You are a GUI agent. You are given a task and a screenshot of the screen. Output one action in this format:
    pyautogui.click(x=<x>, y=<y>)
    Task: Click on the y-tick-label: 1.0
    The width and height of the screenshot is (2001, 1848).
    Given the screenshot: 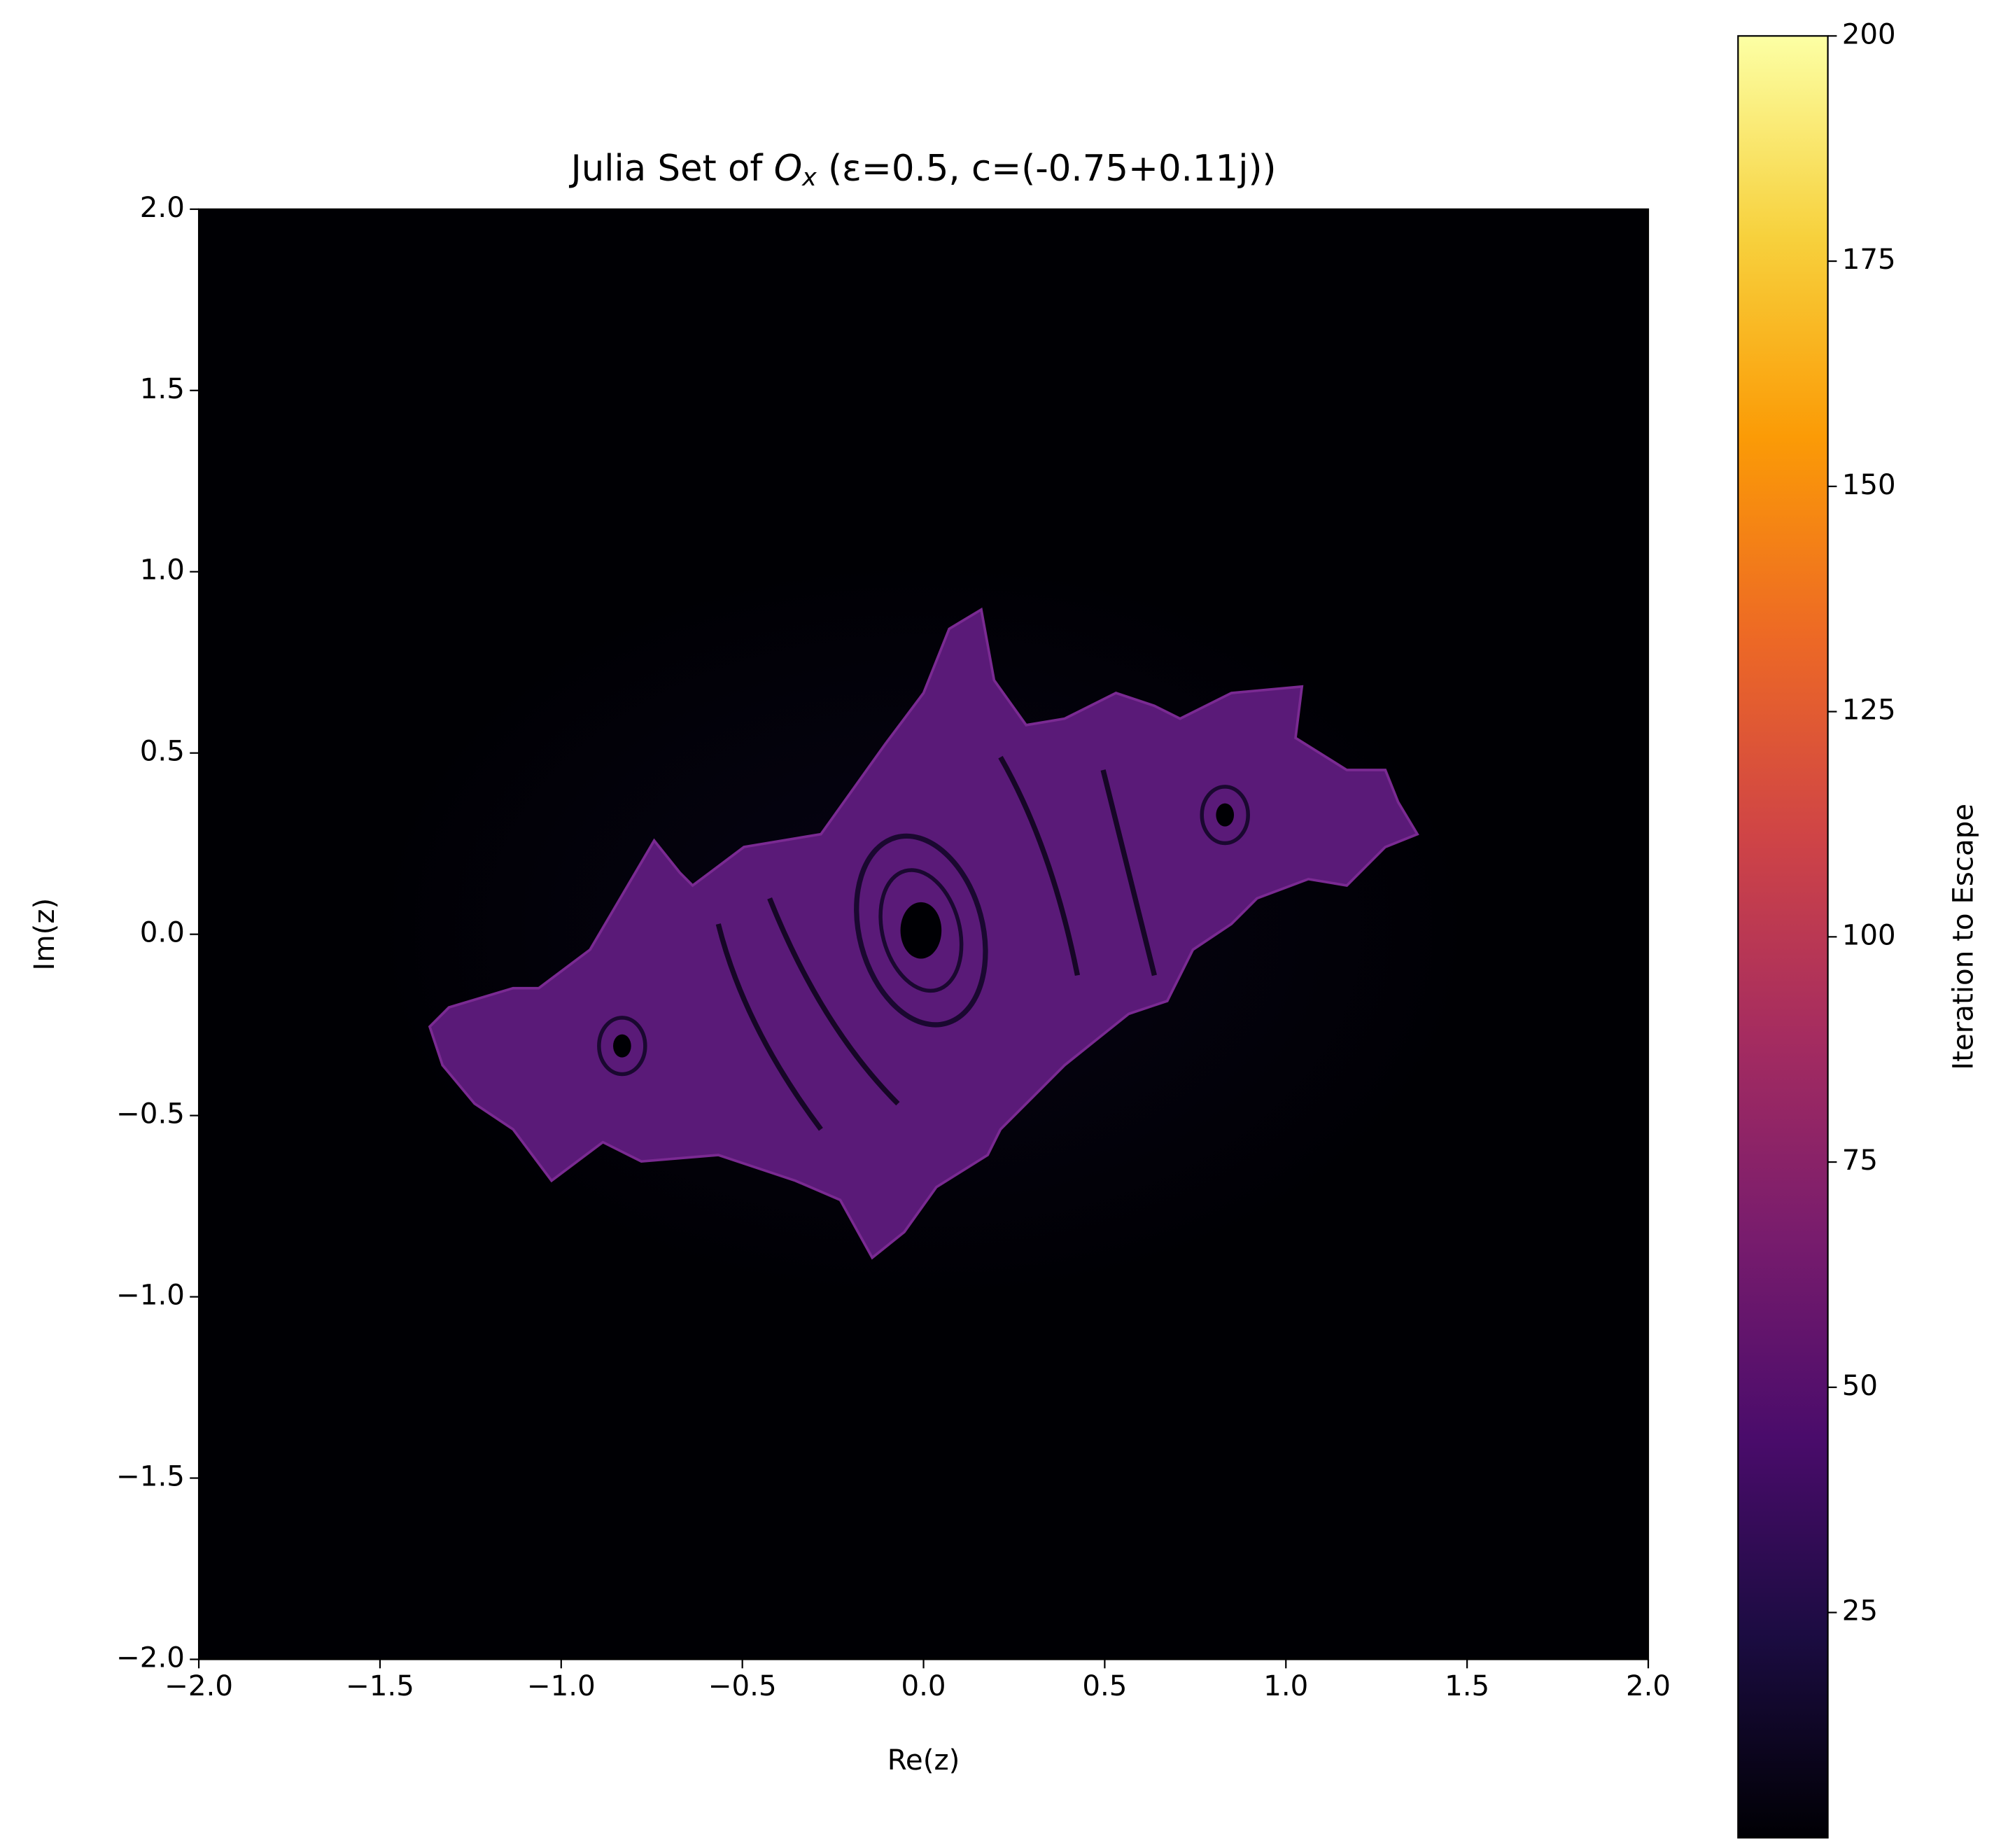 What is the action you would take?
    pyautogui.click(x=162, y=570)
    